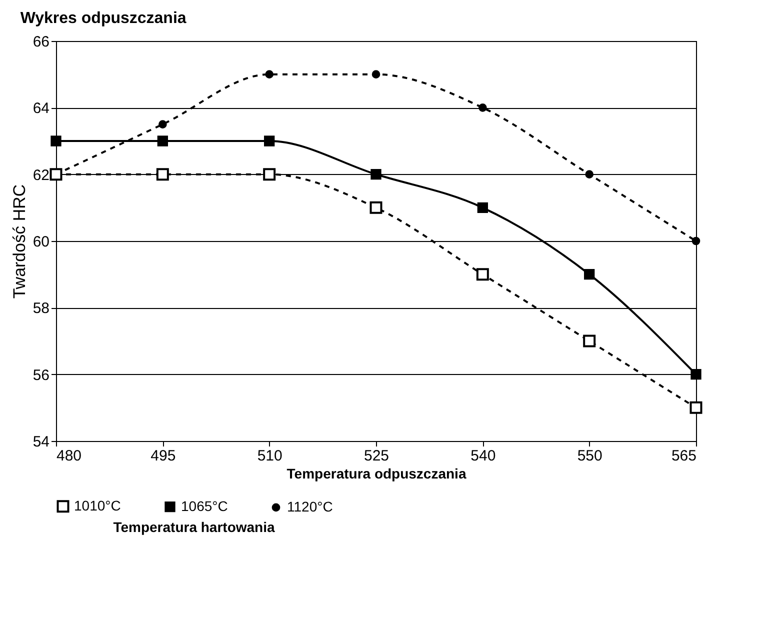 Image resolution: width=757 pixels, height=633 pixels. What do you see at coordinates (41, 175) in the screenshot?
I see `y-tick-label: 62` at bounding box center [41, 175].